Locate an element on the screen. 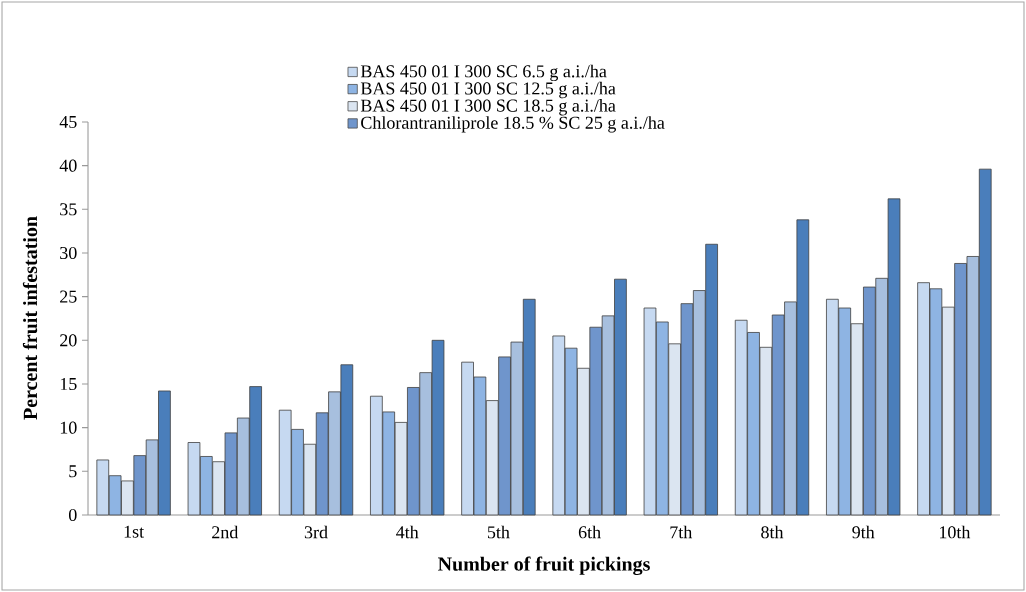  x-tick-label: 5th is located at coordinates (498, 532).